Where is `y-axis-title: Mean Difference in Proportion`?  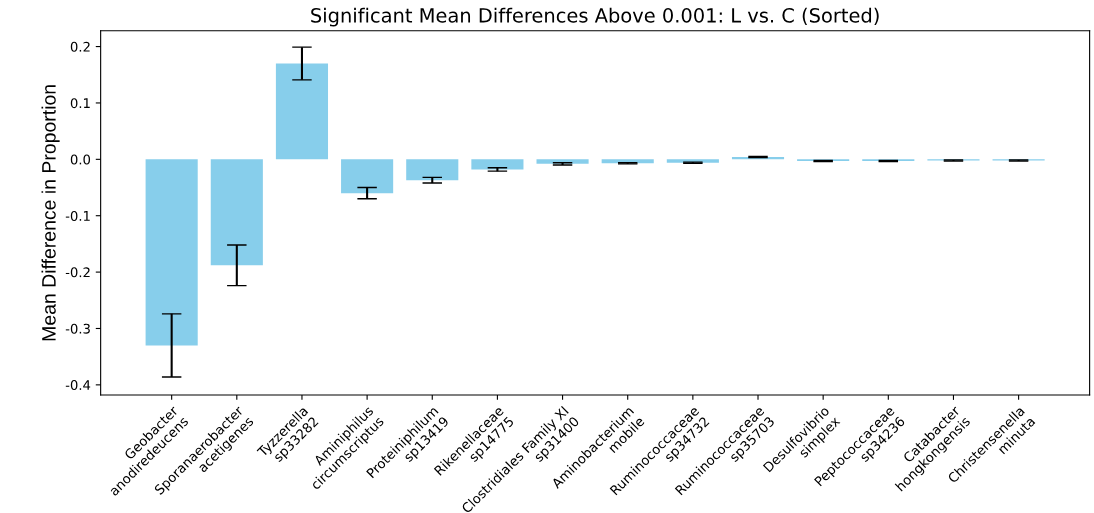 y-axis-title: Mean Difference in Proportion is located at coordinates (50, 213).